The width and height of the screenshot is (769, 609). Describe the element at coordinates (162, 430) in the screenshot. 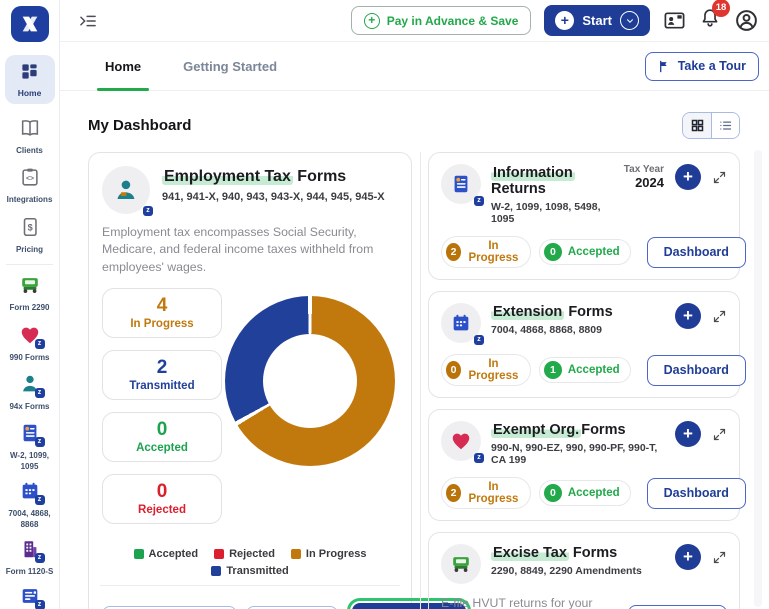

I see `stat-value: 0` at that location.